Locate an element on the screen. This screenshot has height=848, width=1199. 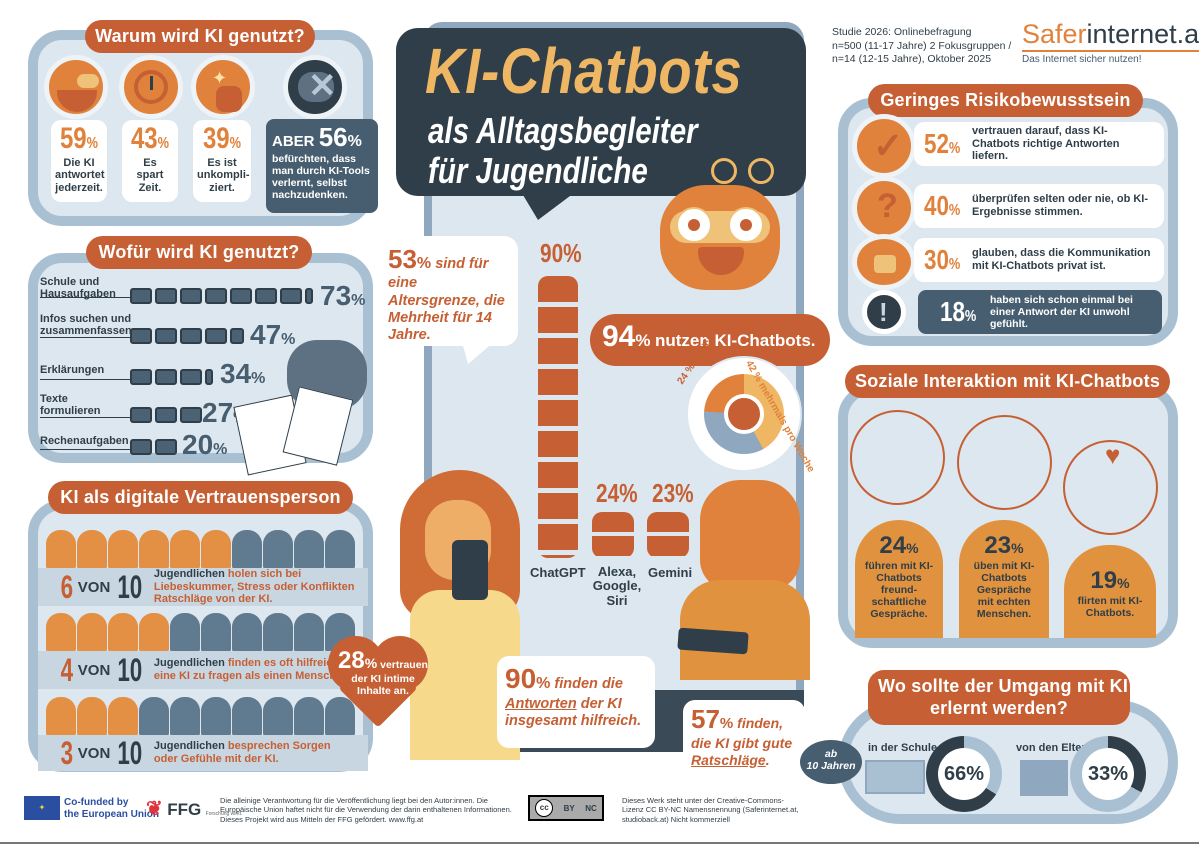
heart-icon: ♥ is located at coordinates (1113, 455).